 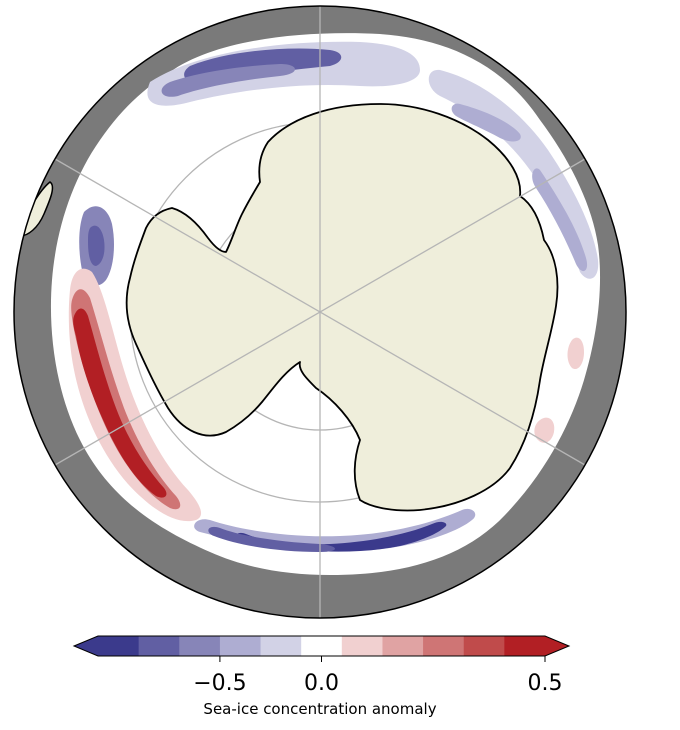 I want to click on anomaly-negative-right-top, so click(x=486, y=122).